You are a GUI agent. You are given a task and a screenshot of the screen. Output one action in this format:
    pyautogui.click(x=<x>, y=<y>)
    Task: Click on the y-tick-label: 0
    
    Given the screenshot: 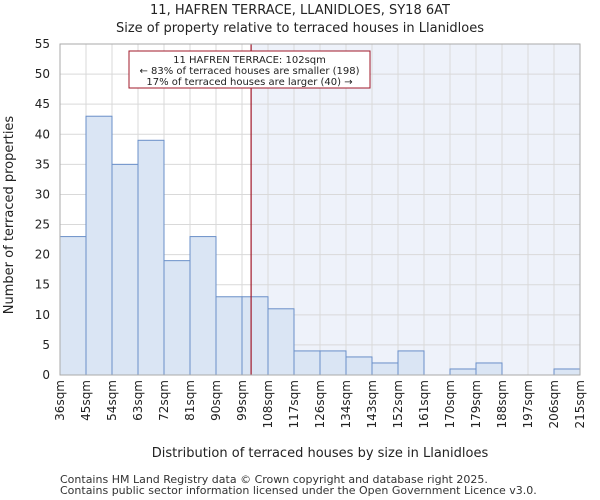 What is the action you would take?
    pyautogui.click(x=46, y=375)
    